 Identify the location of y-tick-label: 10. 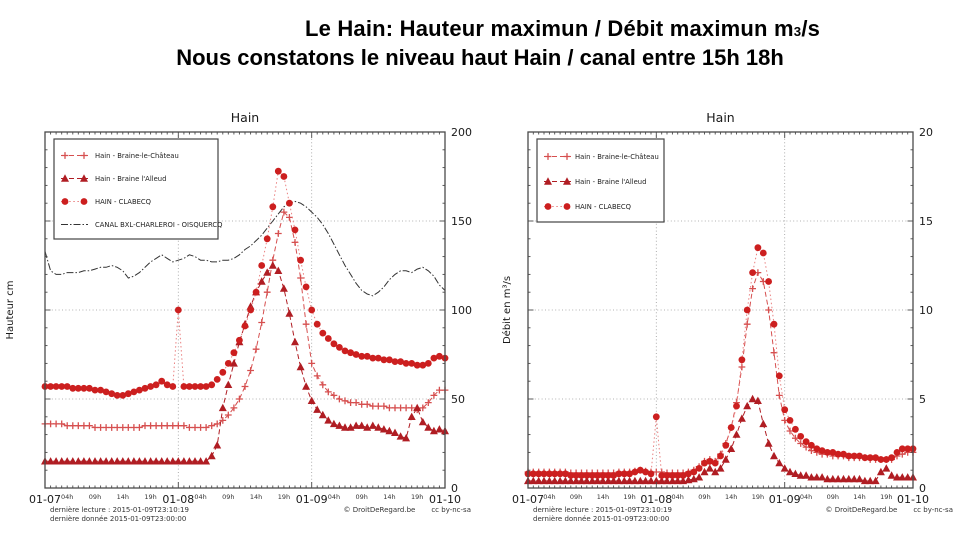
(926, 310).